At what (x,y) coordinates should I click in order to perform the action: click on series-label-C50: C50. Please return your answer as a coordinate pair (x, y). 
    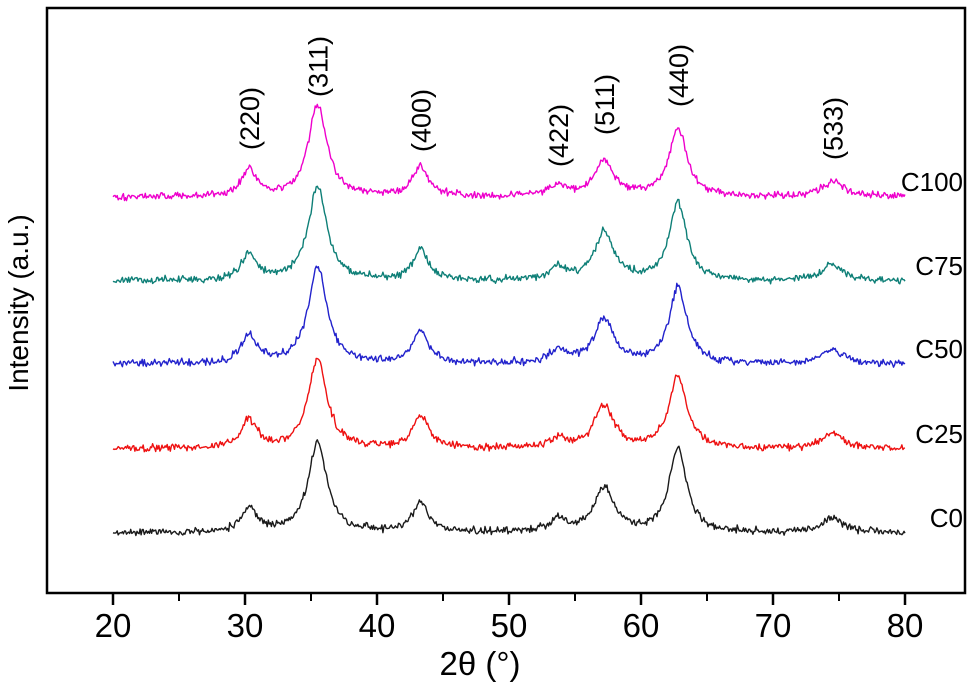
    Looking at the image, I should click on (939, 349).